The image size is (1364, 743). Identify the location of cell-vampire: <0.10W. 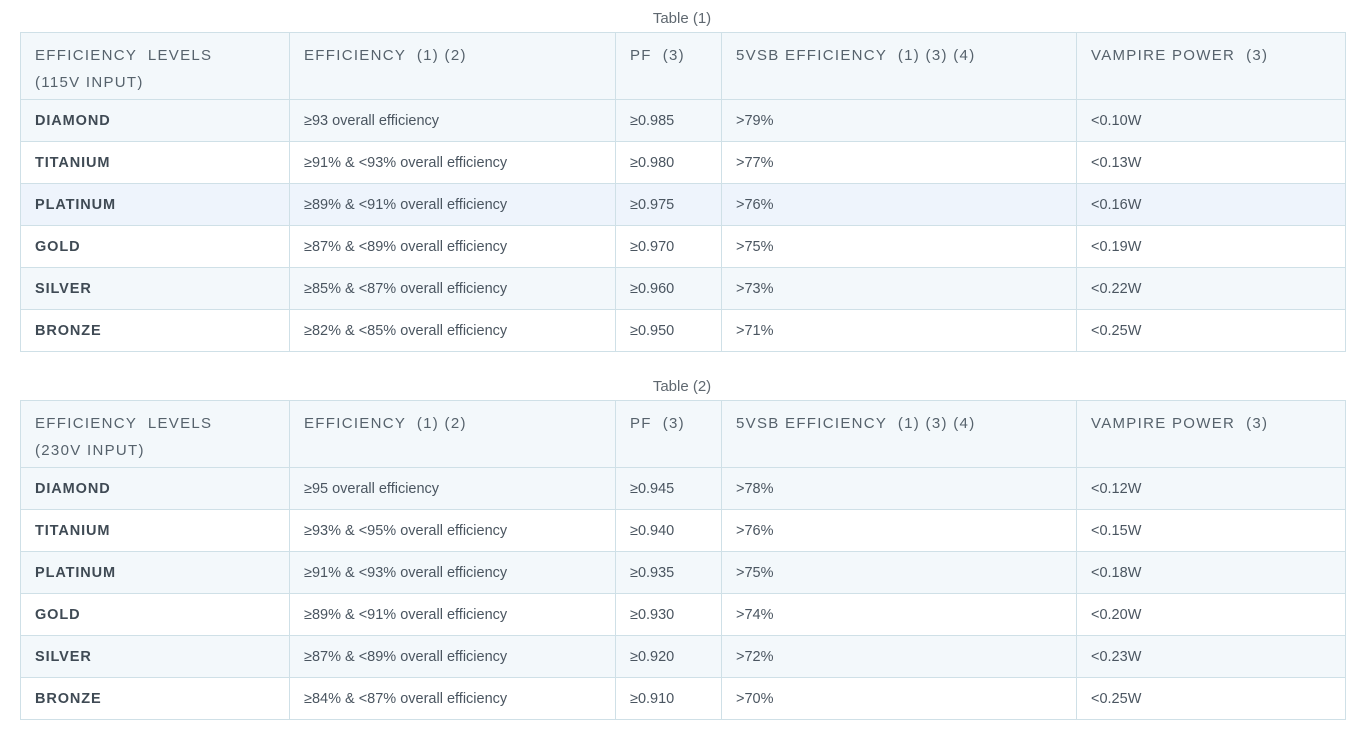
(1211, 120).